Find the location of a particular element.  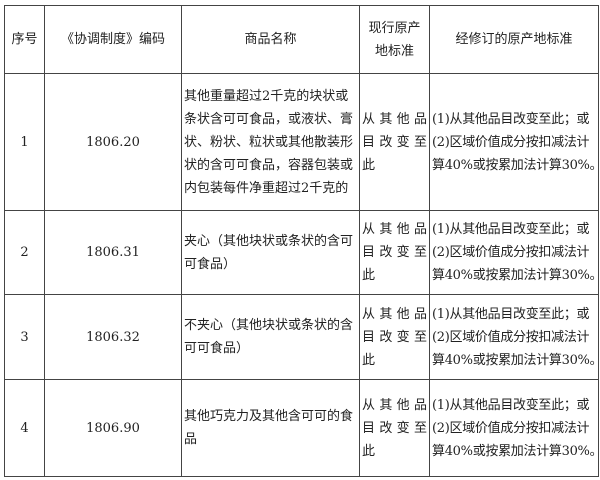

header-code: 《协调制度》编码 is located at coordinates (113, 39).